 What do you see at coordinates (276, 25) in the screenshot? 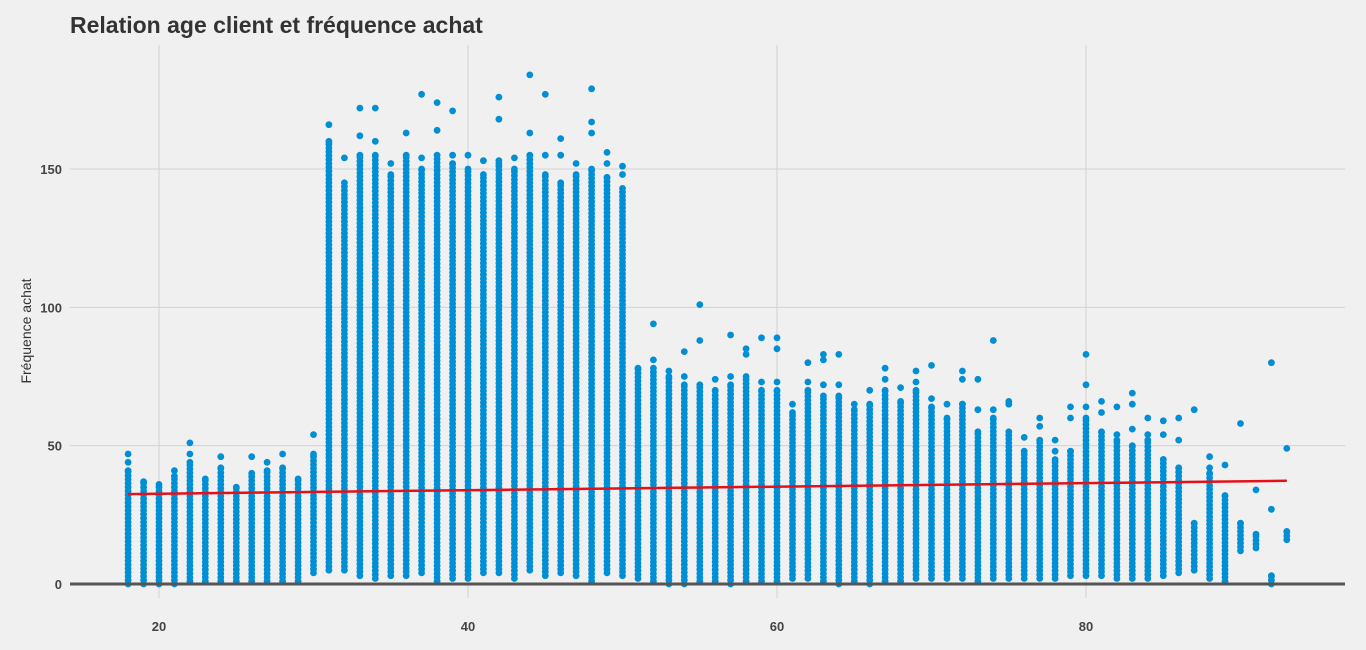
I see `chart-title: Relation age client et fréquence achat` at bounding box center [276, 25].